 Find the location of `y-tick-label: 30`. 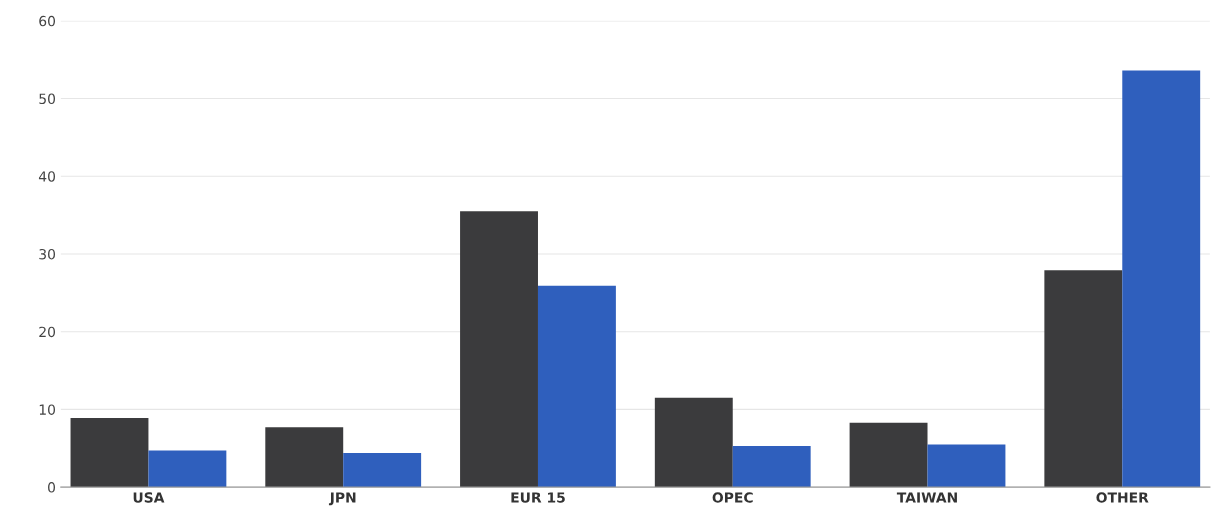

y-tick-label: 30 is located at coordinates (47, 254).